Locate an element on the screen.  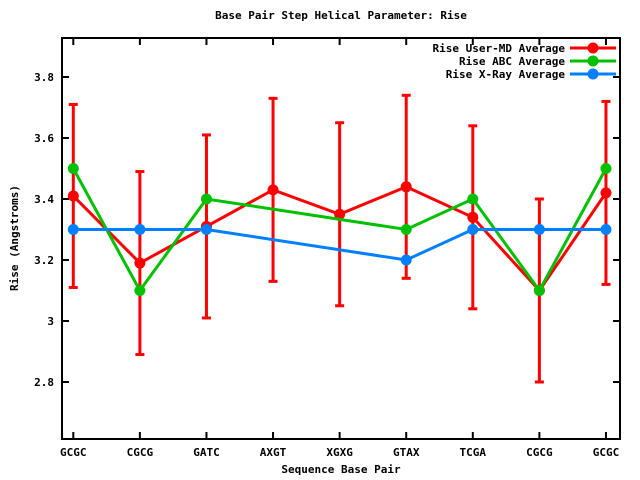
x-tick-label: TCGA is located at coordinates (473, 452).